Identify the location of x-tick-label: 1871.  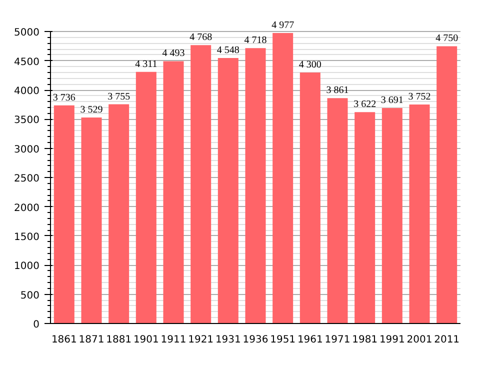
(91, 340).